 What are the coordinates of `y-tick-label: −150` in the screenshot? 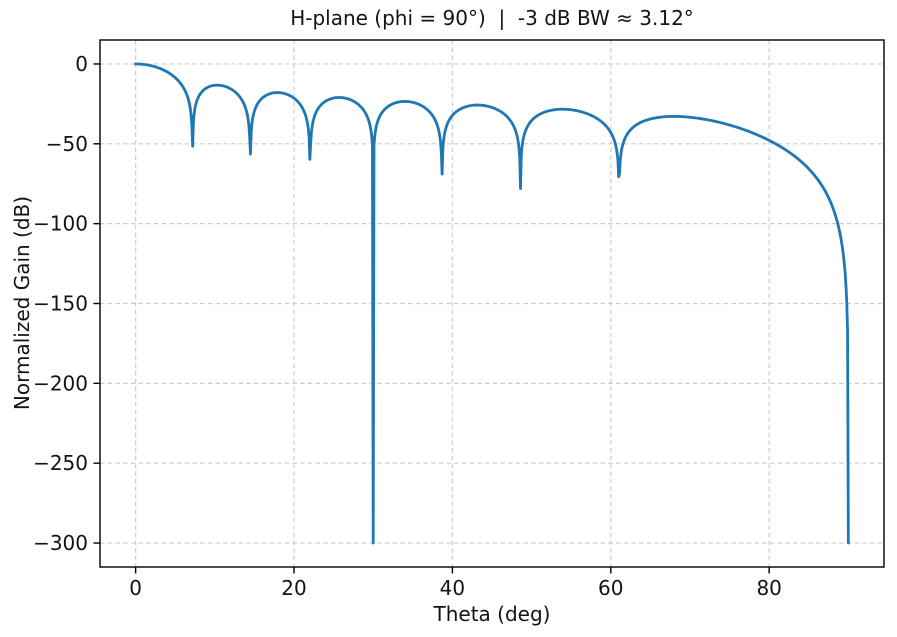 It's located at (60, 304).